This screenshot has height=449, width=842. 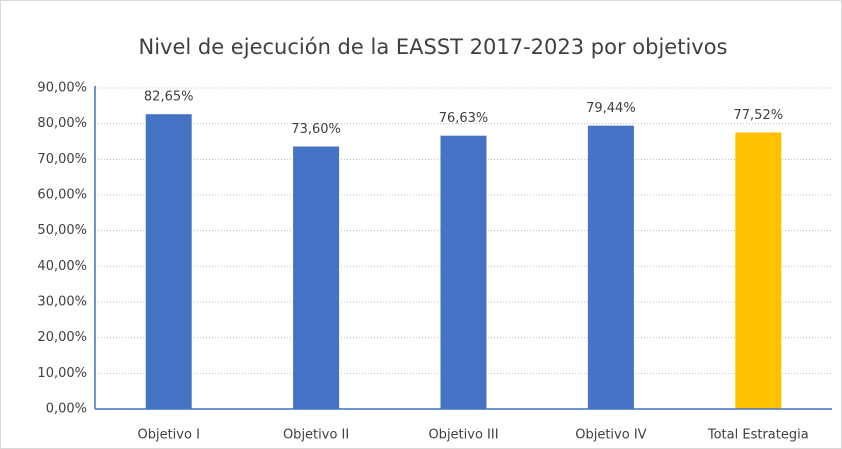 I want to click on y-tick-label: 10,00%, so click(x=62, y=373).